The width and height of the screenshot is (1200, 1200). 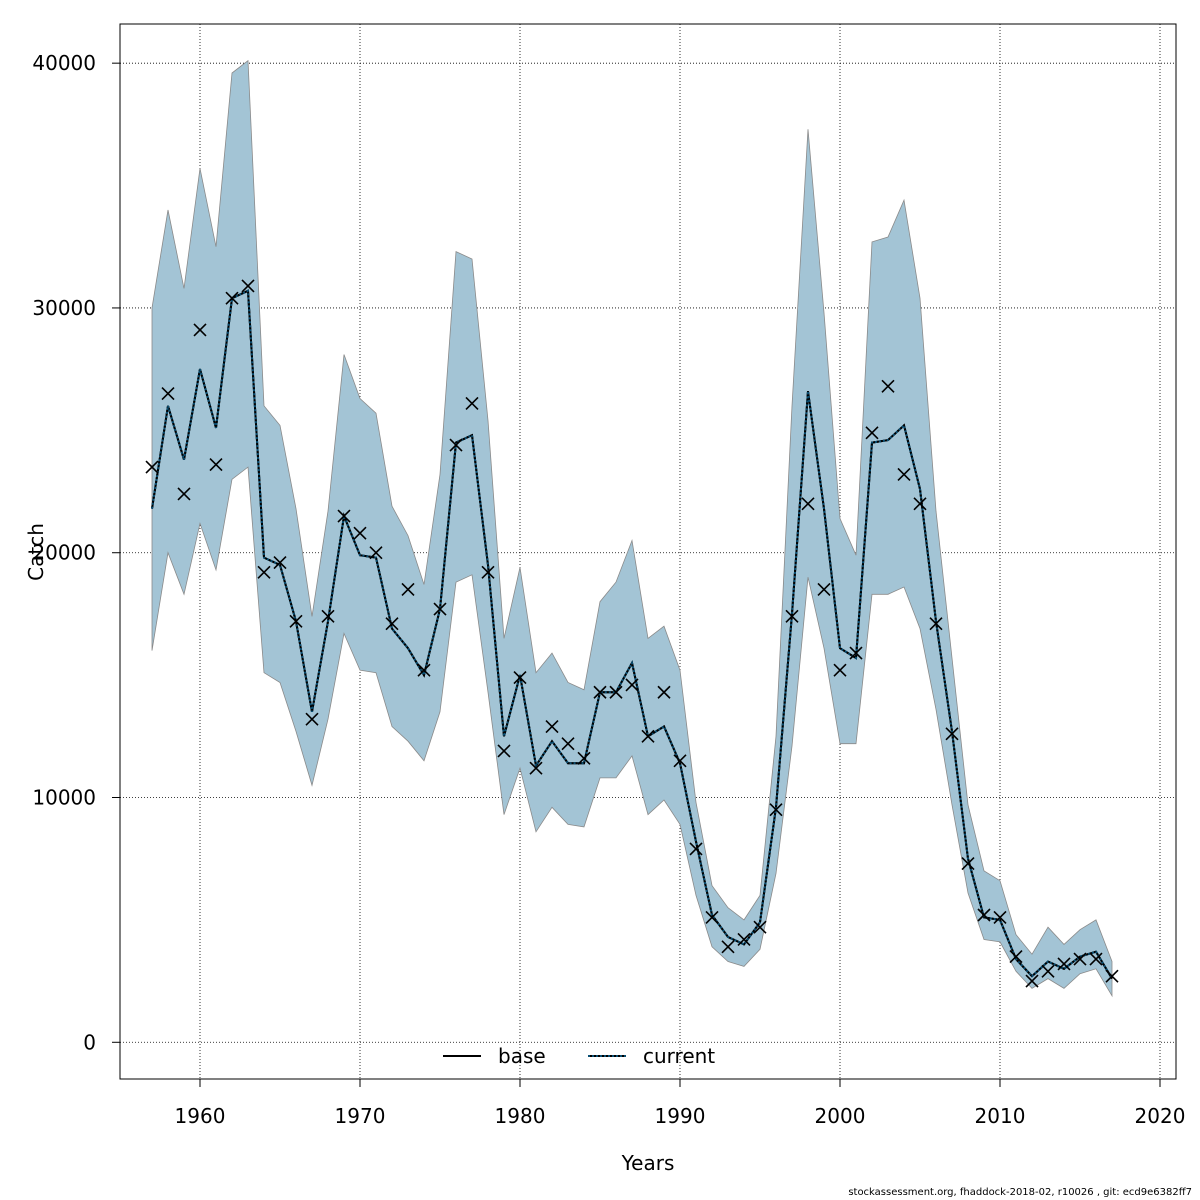 What do you see at coordinates (1160, 1116) in the screenshot?
I see `x-tick-label: 2020` at bounding box center [1160, 1116].